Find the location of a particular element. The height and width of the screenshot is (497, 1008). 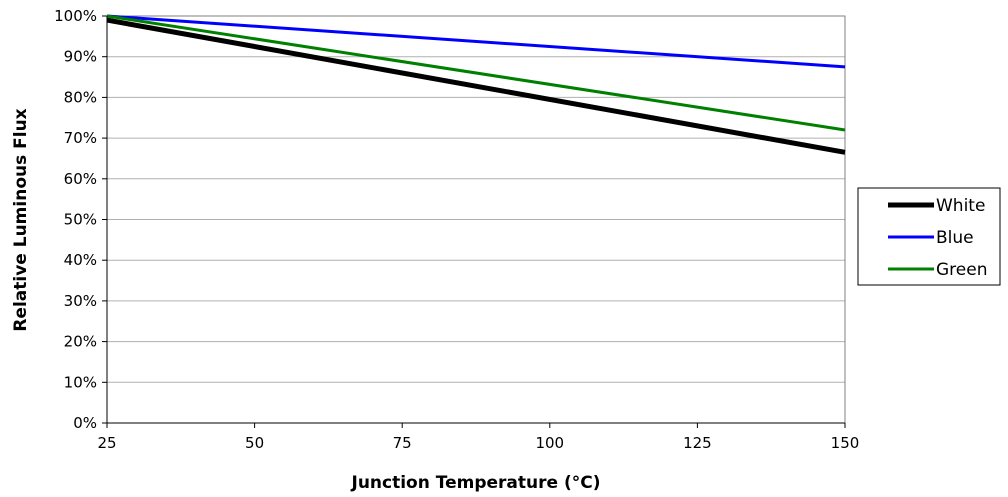

y-tick-label: 40% is located at coordinates (80, 260).